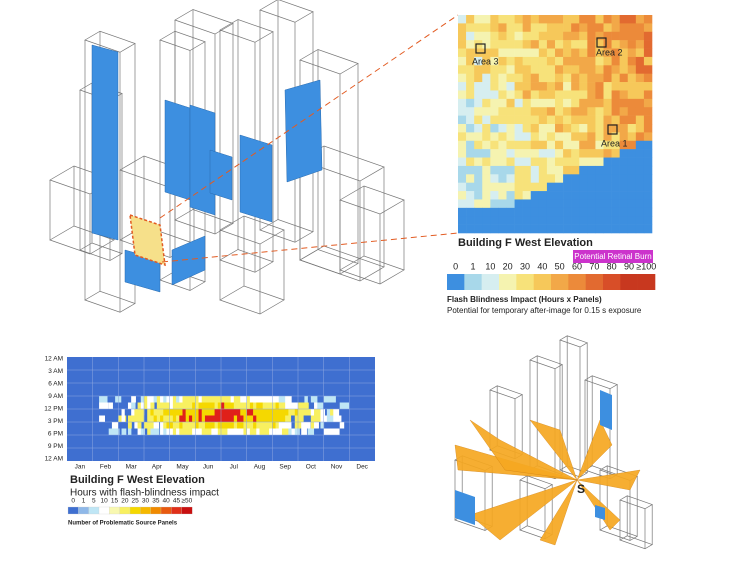 Image resolution: width=750 pixels, height=563 pixels. Describe the element at coordinates (144, 493) in the screenshot. I see `annual-subtitle: Hours with flash-blindness impact` at that location.